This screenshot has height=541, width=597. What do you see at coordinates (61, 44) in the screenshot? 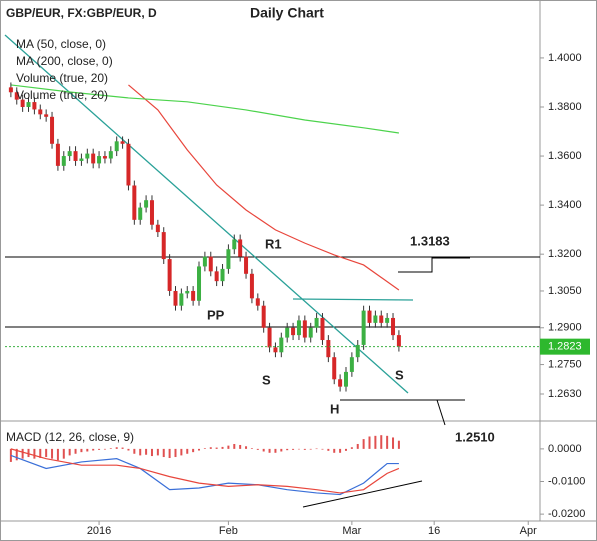
I see `legend-entry: MA (50, close, 0)` at bounding box center [61, 44].